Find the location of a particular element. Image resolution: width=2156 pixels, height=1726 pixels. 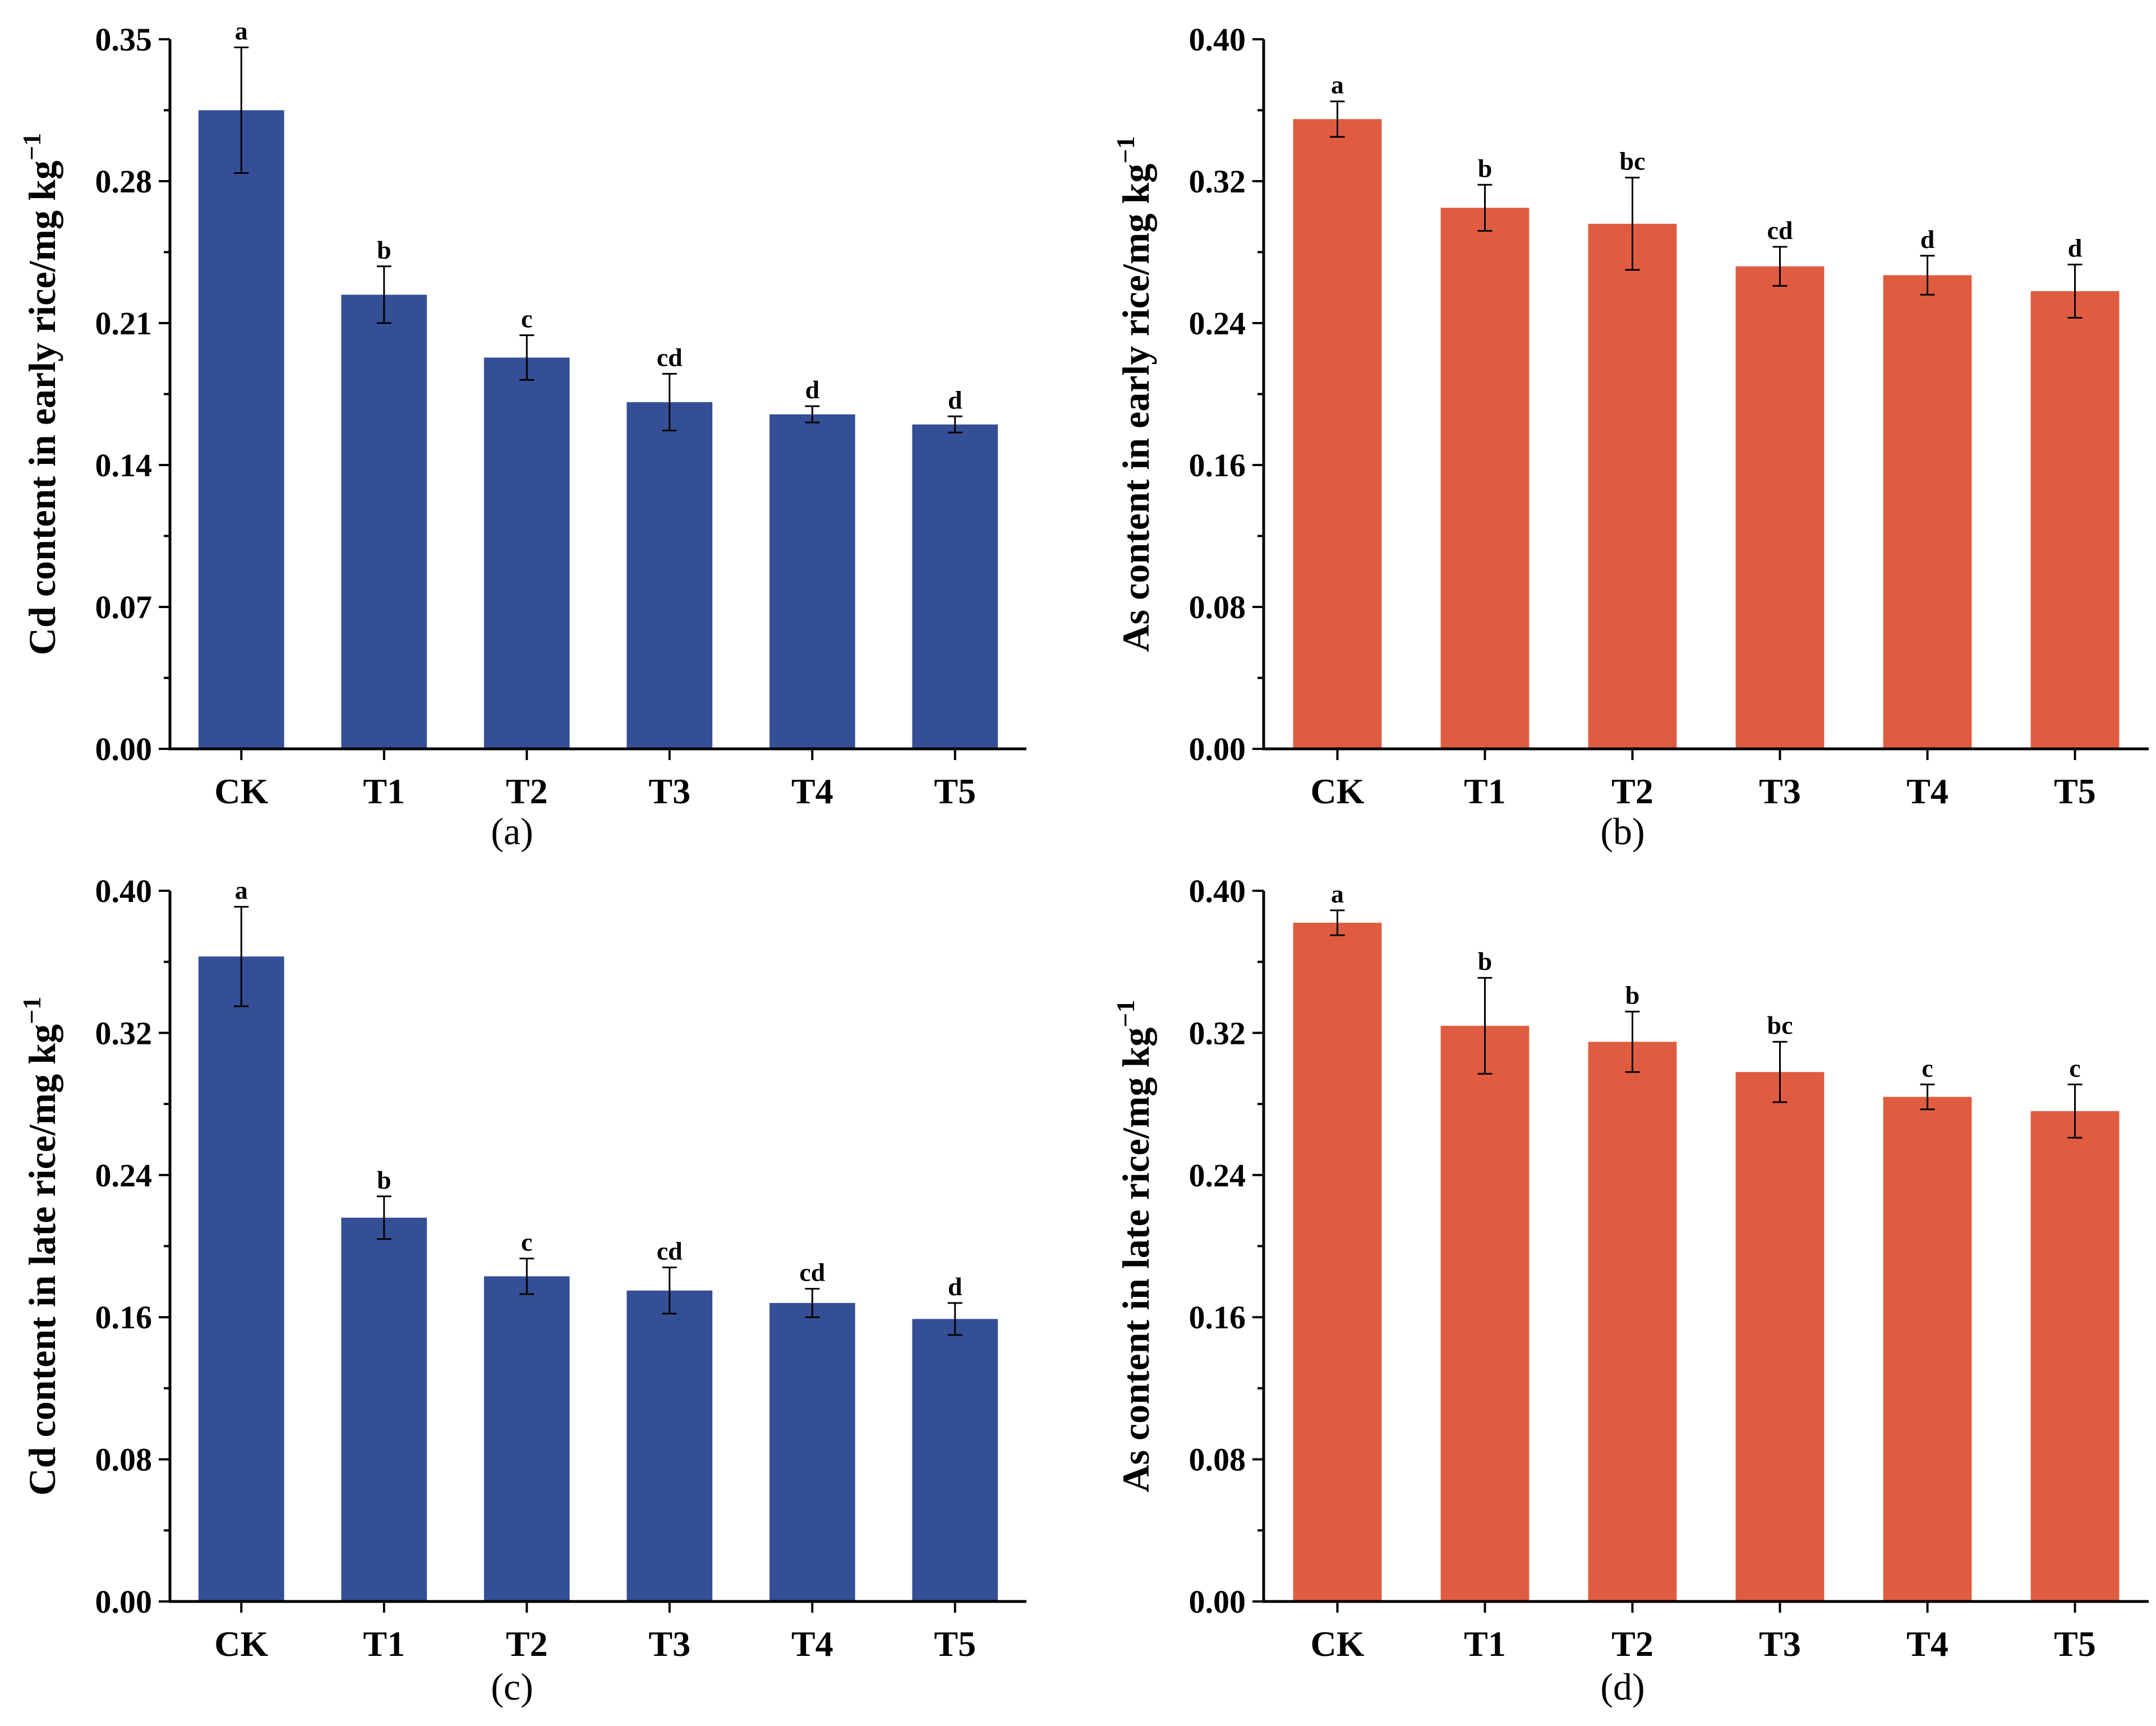

y-axis-label-text: As content in late rice/mg kg is located at coordinates (1135, 1261).